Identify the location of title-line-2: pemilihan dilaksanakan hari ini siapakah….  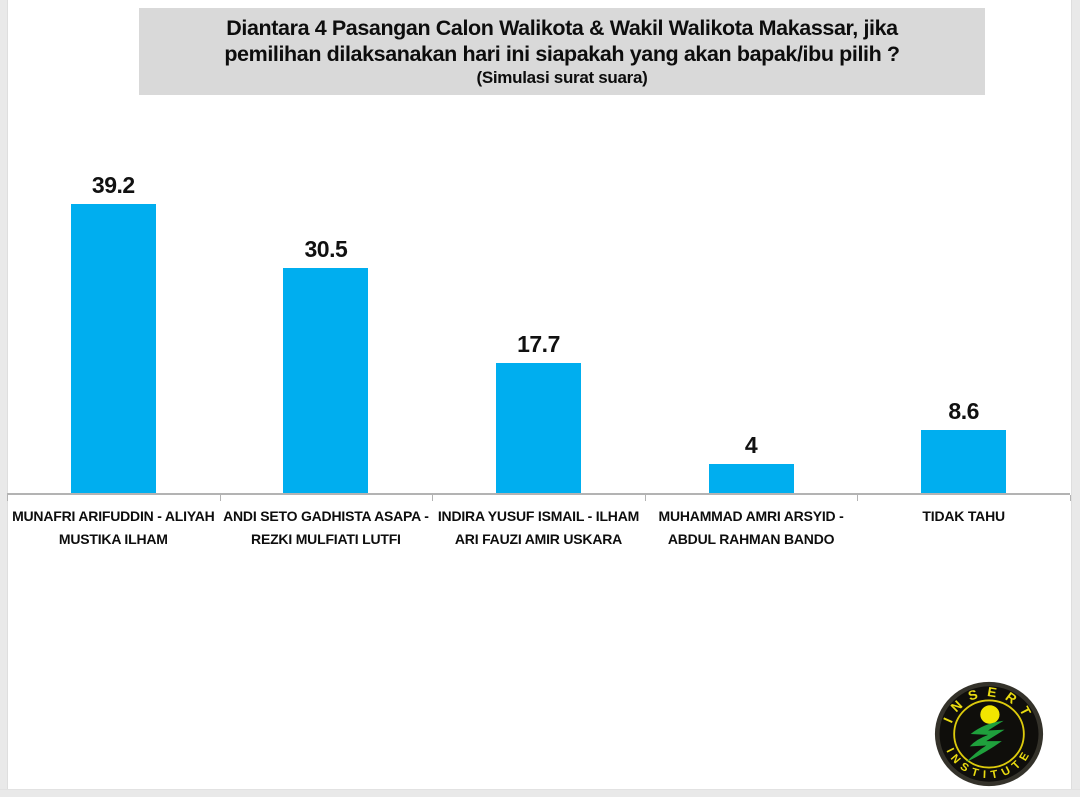
(562, 53).